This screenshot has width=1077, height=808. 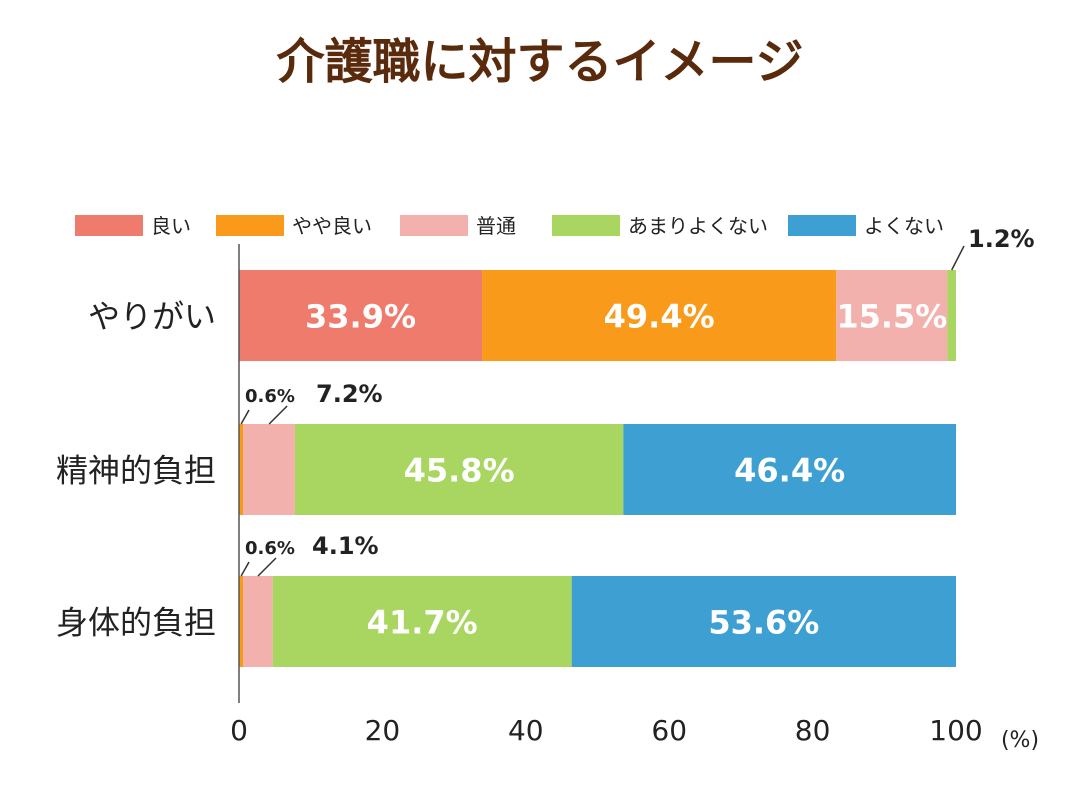 I want to click on data-label-1-2: 49.4%, so click(x=659, y=317).